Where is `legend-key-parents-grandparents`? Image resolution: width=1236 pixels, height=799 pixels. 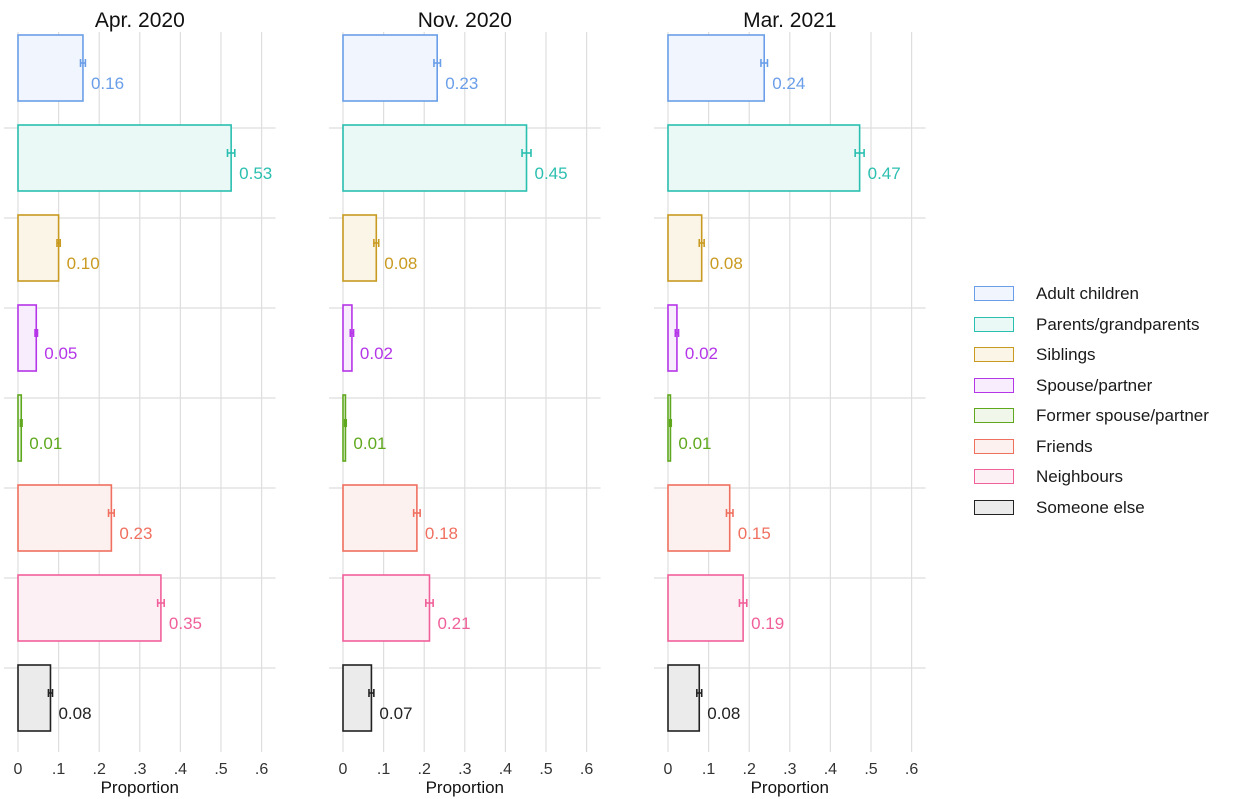 legend-key-parents-grandparents is located at coordinates (994, 324).